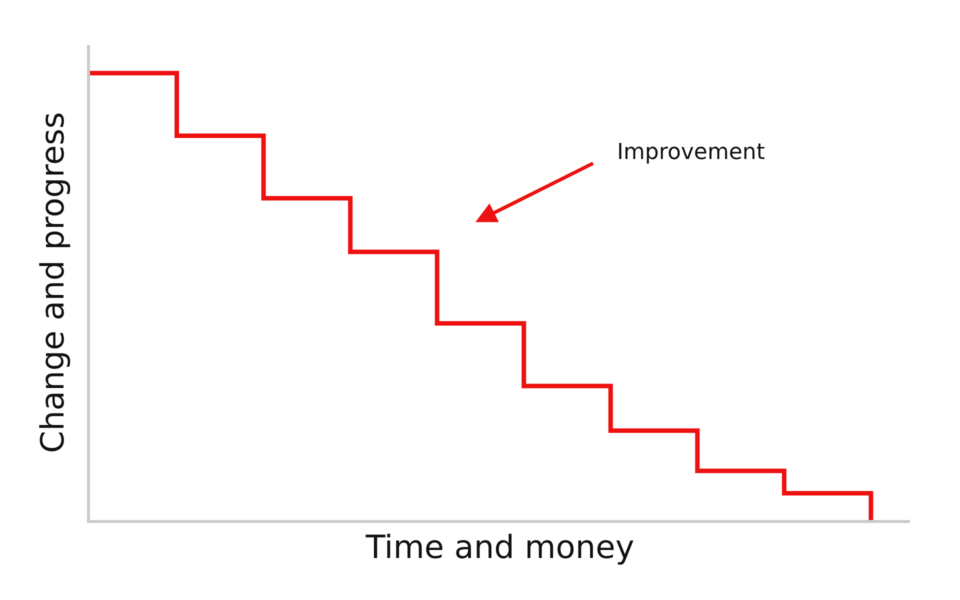 The image size is (960, 600). What do you see at coordinates (52, 283) in the screenshot?
I see `y-axis-title: Change and progress` at bounding box center [52, 283].